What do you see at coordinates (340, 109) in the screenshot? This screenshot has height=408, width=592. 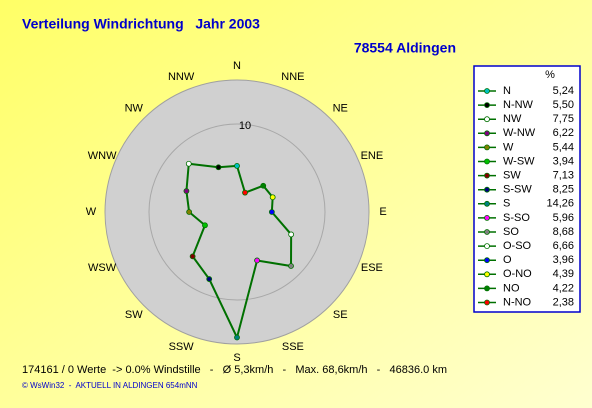 I see `direction-label: NE` at bounding box center [340, 109].